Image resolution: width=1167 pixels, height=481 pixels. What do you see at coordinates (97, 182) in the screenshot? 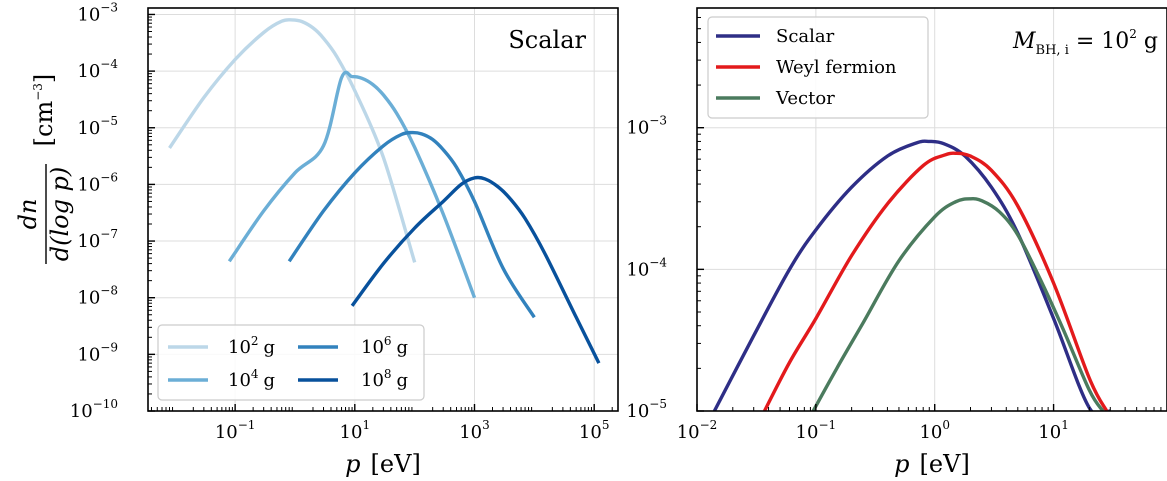
I see `left-y-tick-label: 10⁻⁶` at bounding box center [97, 182].